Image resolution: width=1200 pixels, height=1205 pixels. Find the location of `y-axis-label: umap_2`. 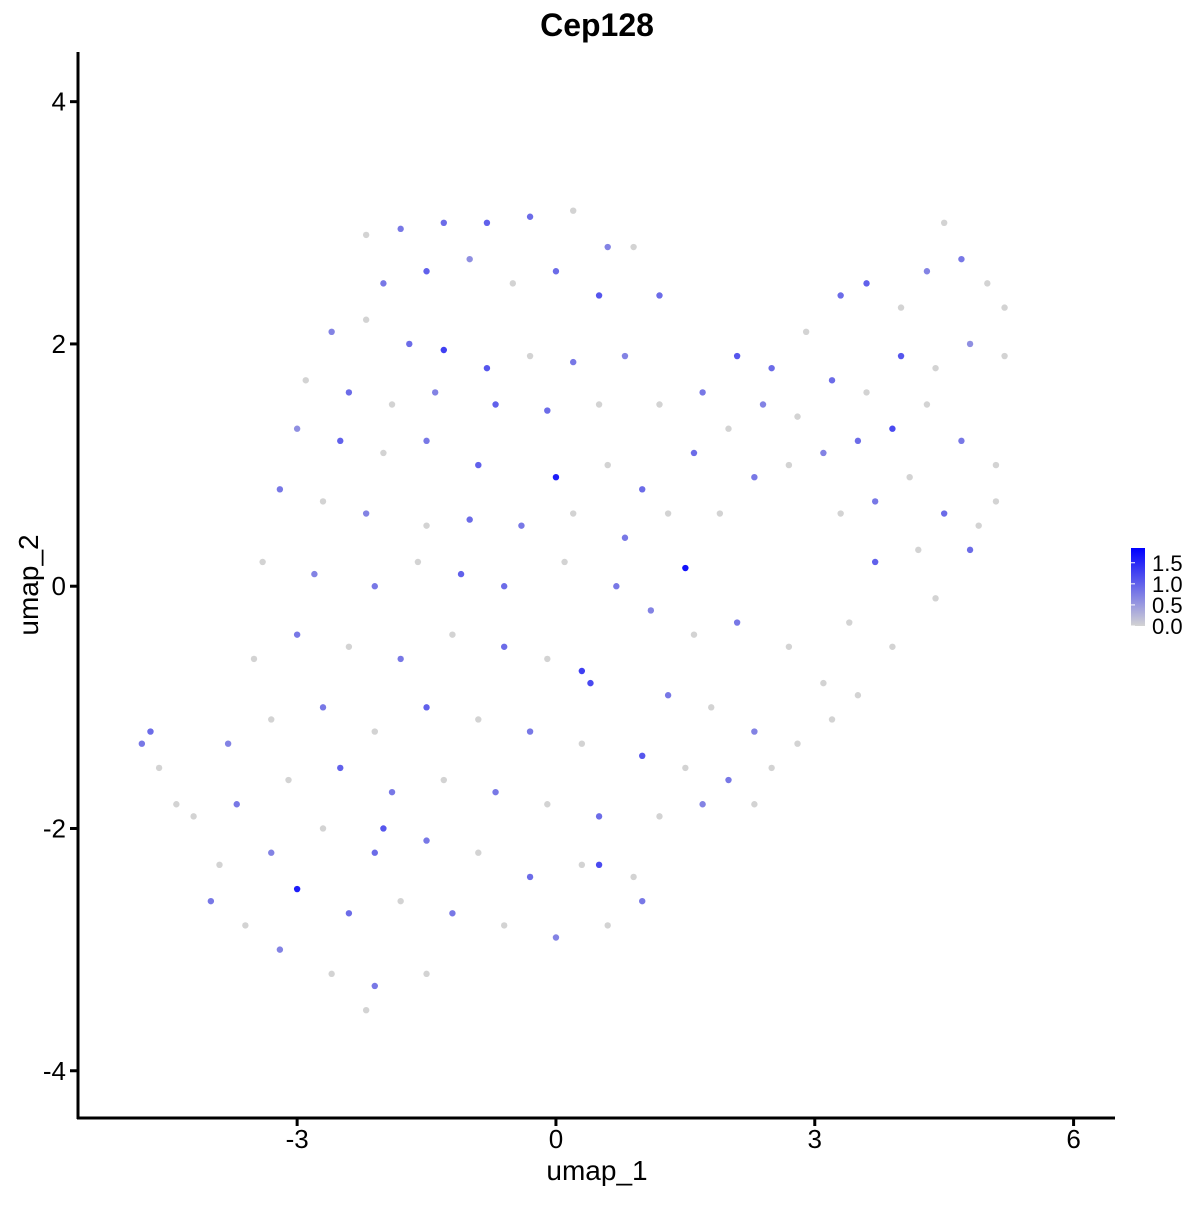

y-axis-label: umap_2 is located at coordinates (28, 584).